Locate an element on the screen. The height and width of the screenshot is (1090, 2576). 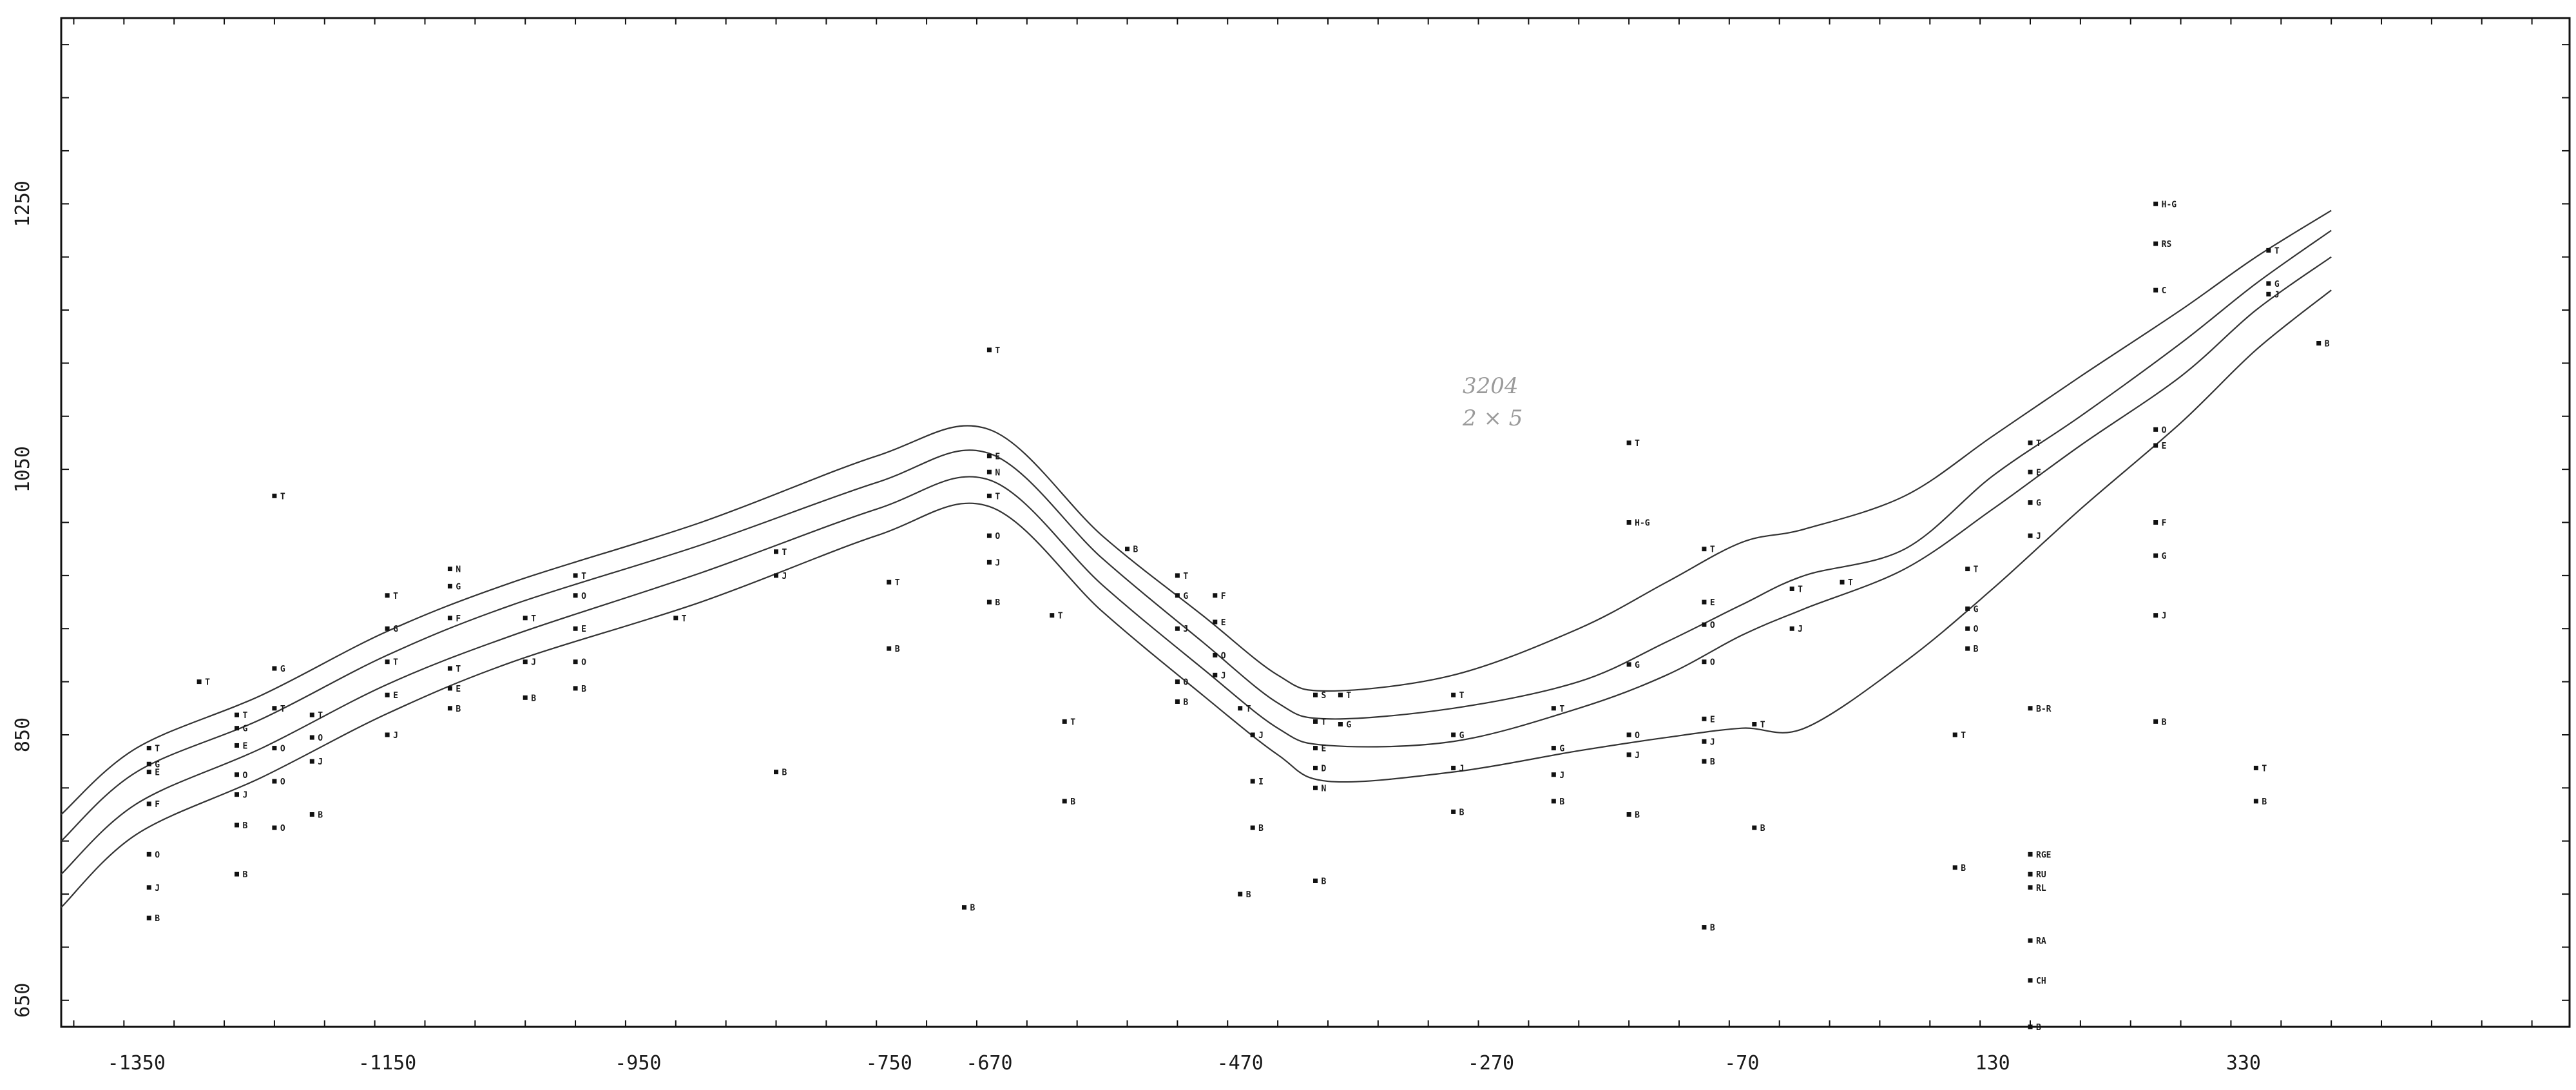
y-tick-label: 1050 is located at coordinates (23, 469).